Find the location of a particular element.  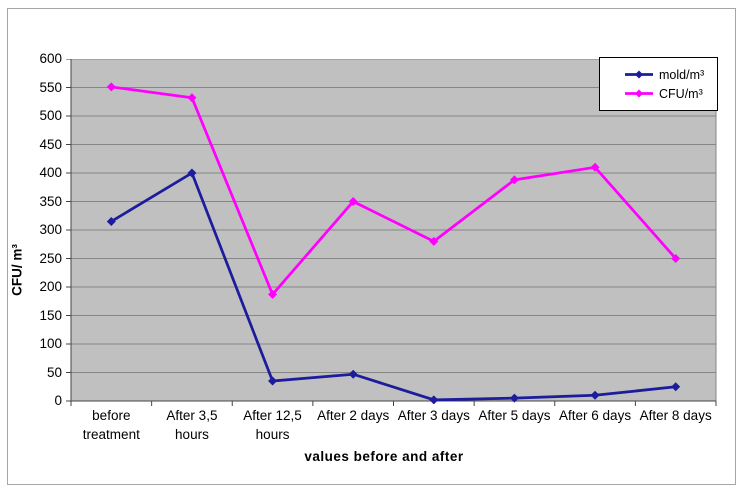

y-tick-label: 450 is located at coordinates (50, 144).